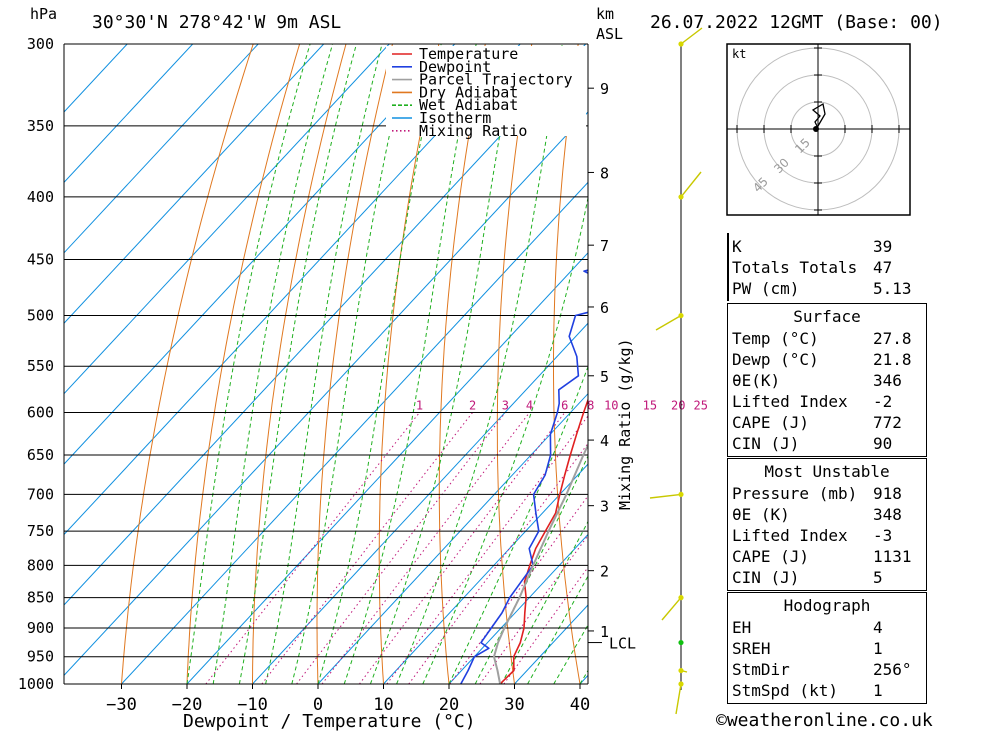 This screenshot has width=1000, height=733. I want to click on km-tick-label: 2, so click(604, 572).